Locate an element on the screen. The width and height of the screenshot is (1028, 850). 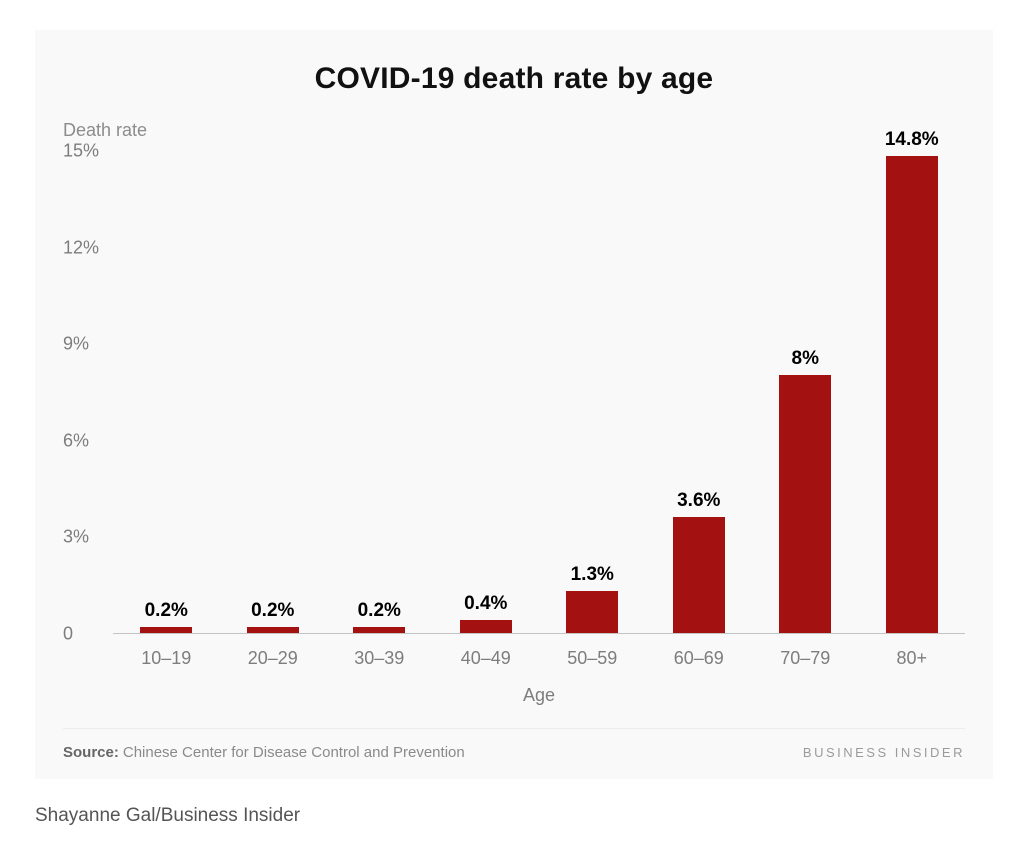
bar-value-label: 1.3% is located at coordinates (592, 575).